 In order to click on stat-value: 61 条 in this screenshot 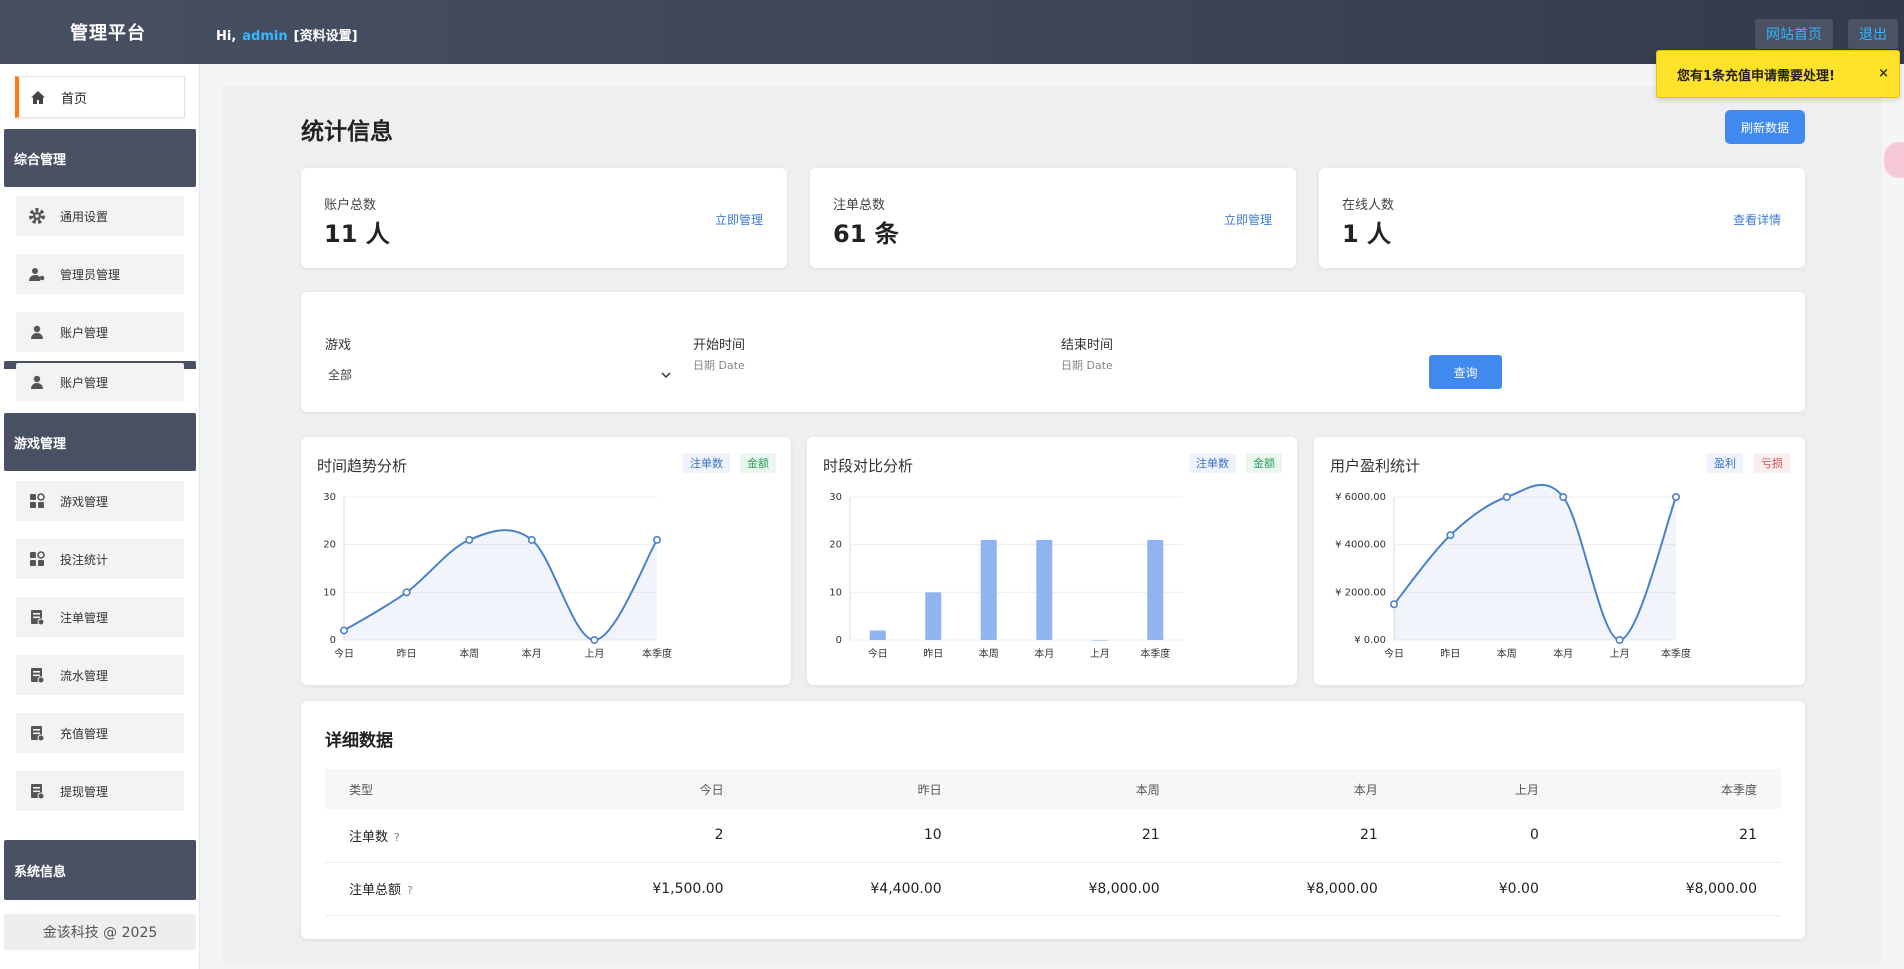, I will do `click(866, 234)`.